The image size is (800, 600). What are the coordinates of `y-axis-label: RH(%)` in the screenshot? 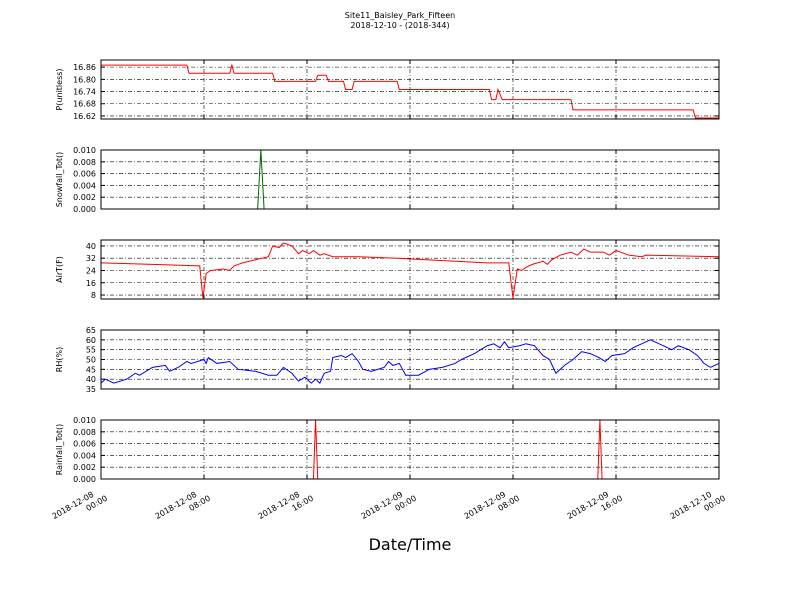 It's located at (59, 359).